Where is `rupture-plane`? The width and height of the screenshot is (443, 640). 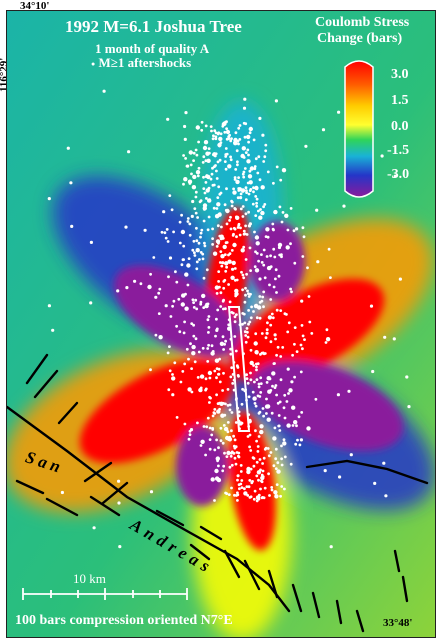 rupture-plane is located at coordinates (239, 369).